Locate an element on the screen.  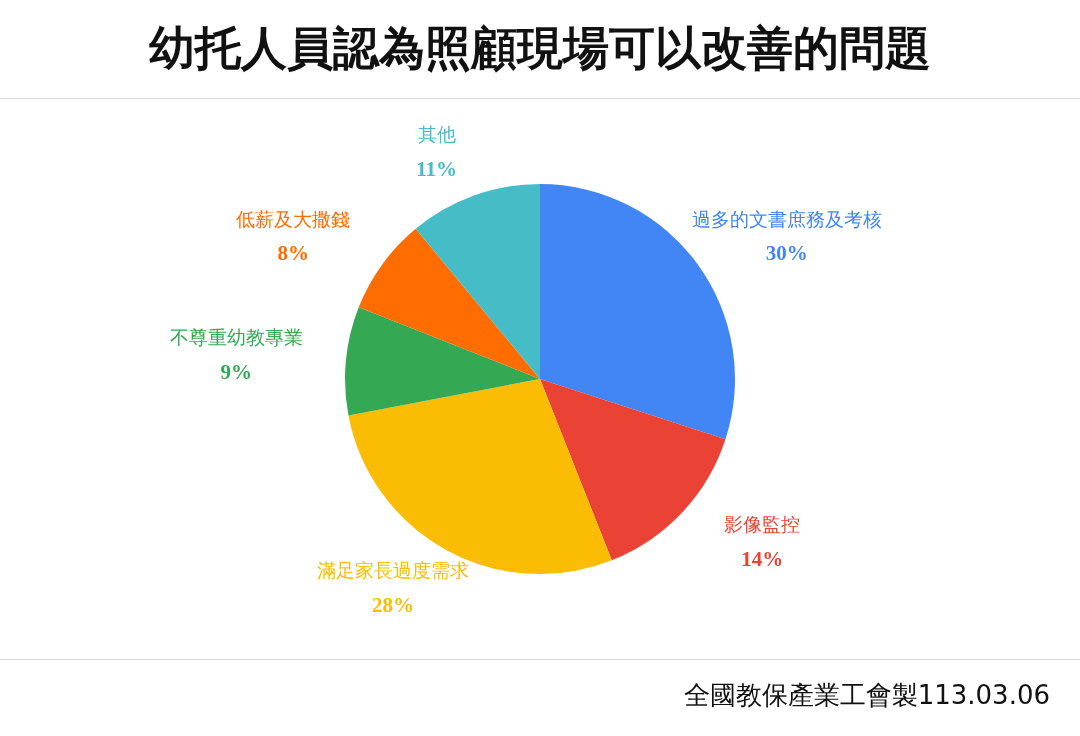
slice-label: 滿足家長過度需求 is located at coordinates (393, 570).